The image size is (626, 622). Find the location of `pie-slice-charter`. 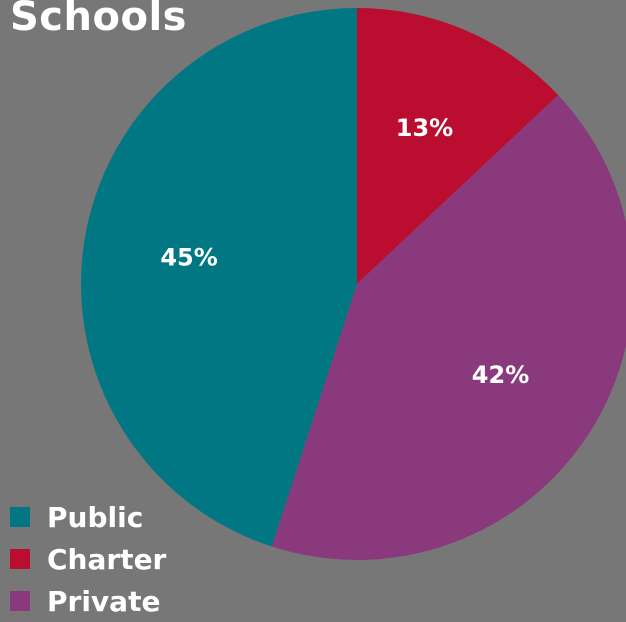

pie-slice-charter is located at coordinates (458, 146).